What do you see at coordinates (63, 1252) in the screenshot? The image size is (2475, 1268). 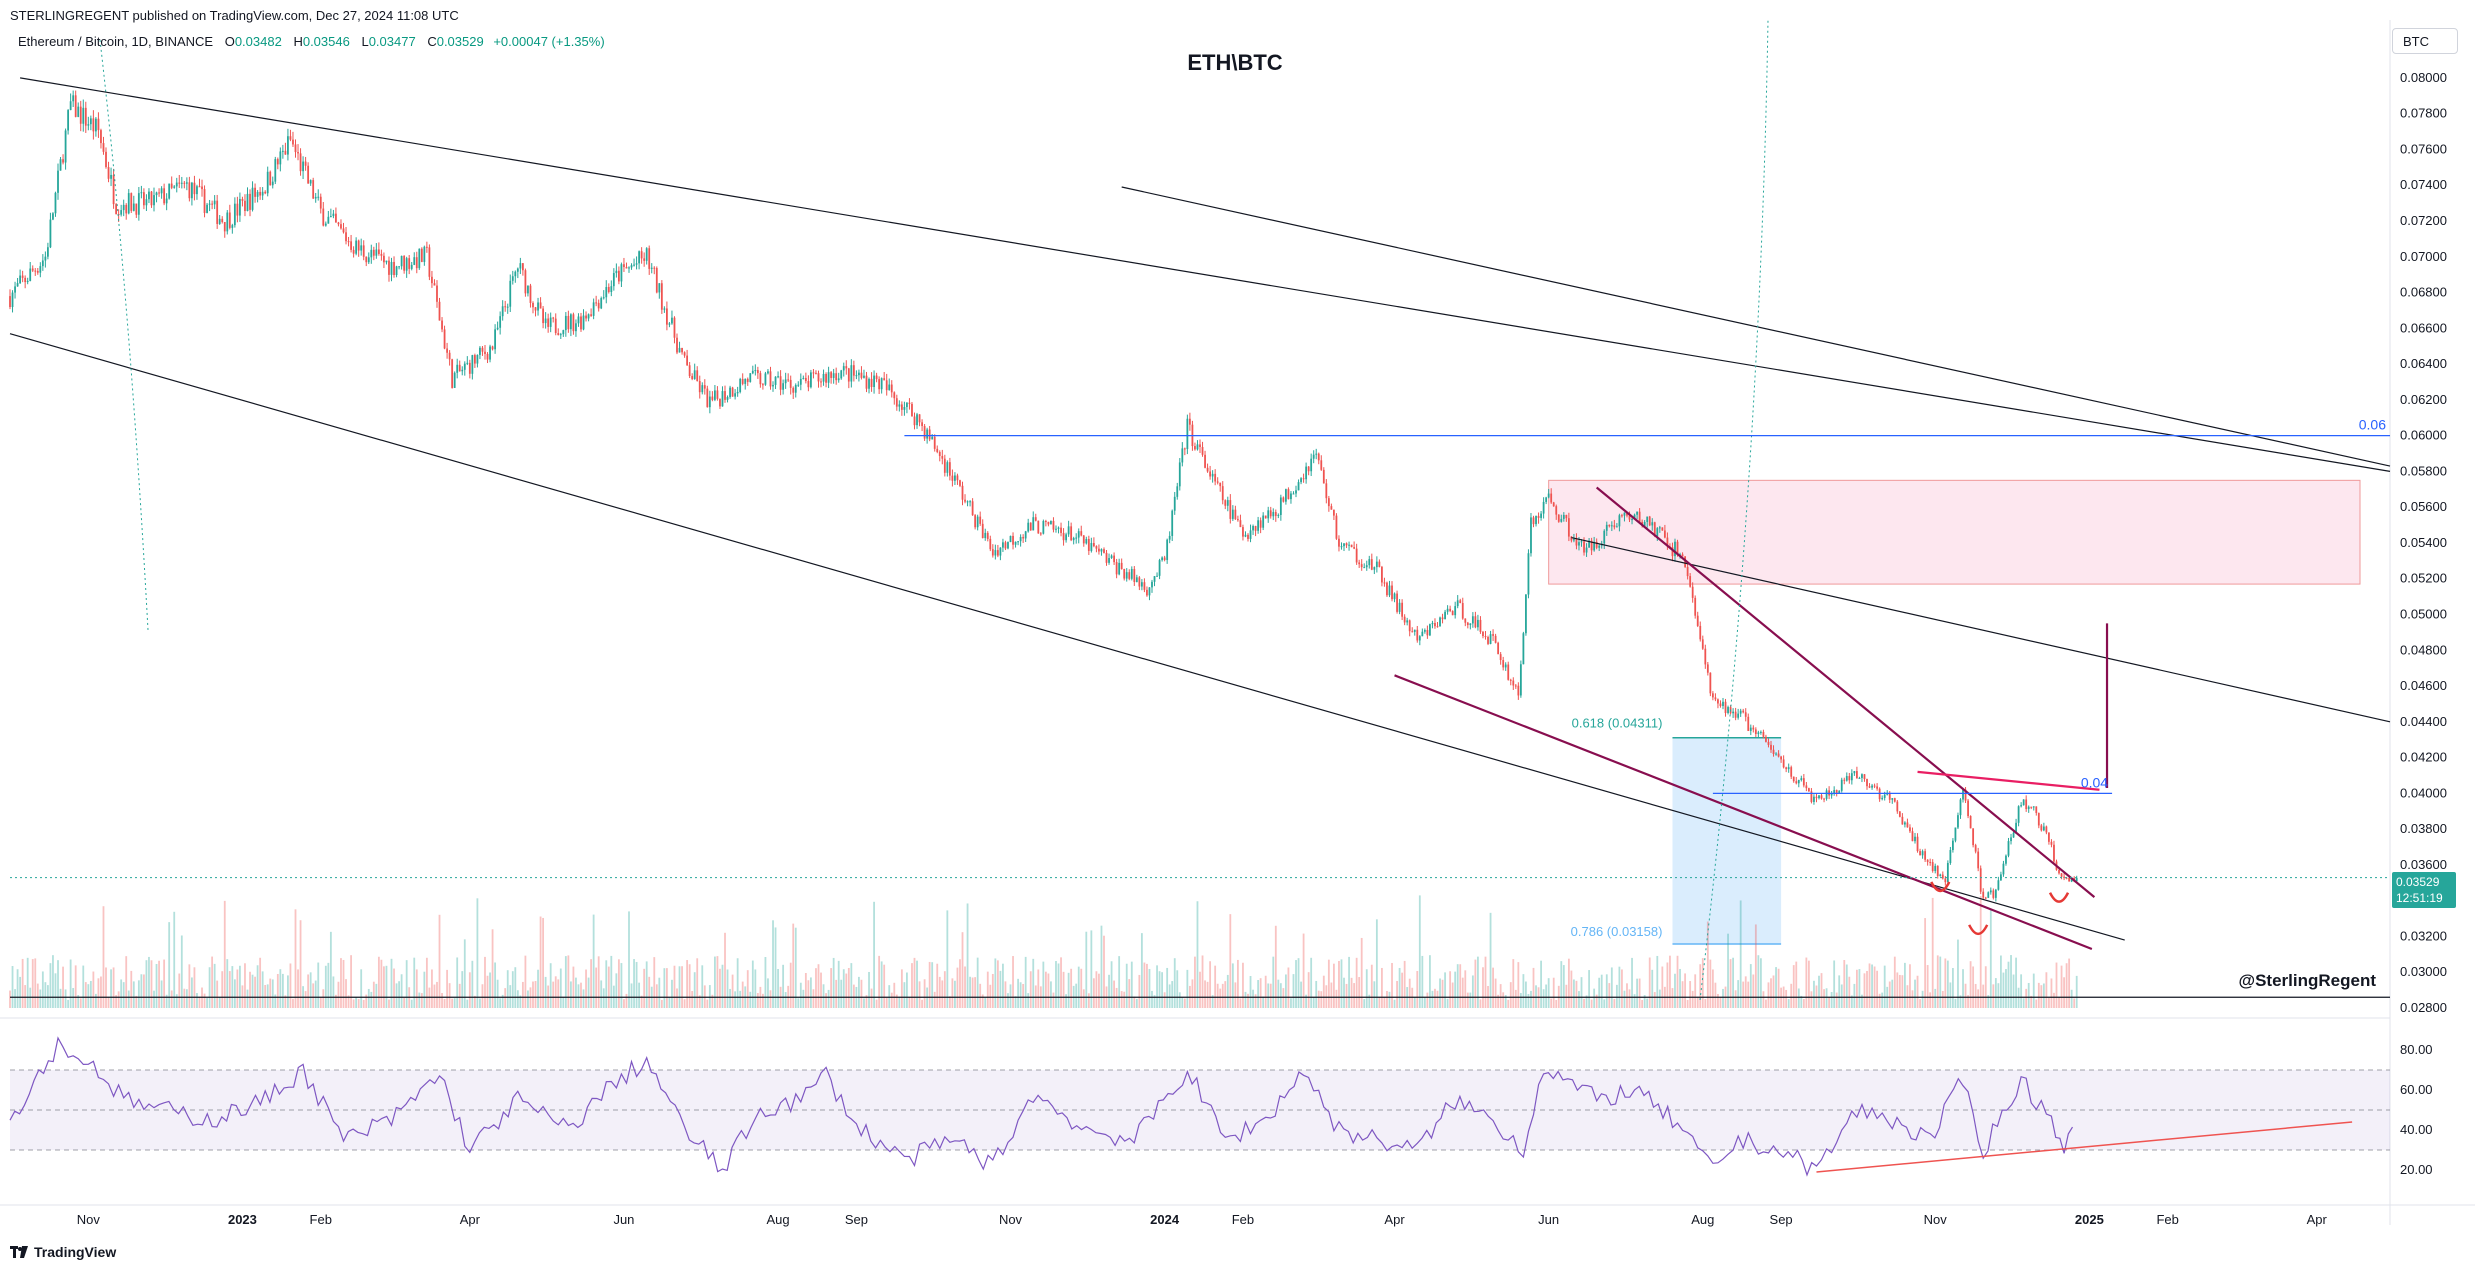 I see `footer-brand: TradingView` at bounding box center [63, 1252].